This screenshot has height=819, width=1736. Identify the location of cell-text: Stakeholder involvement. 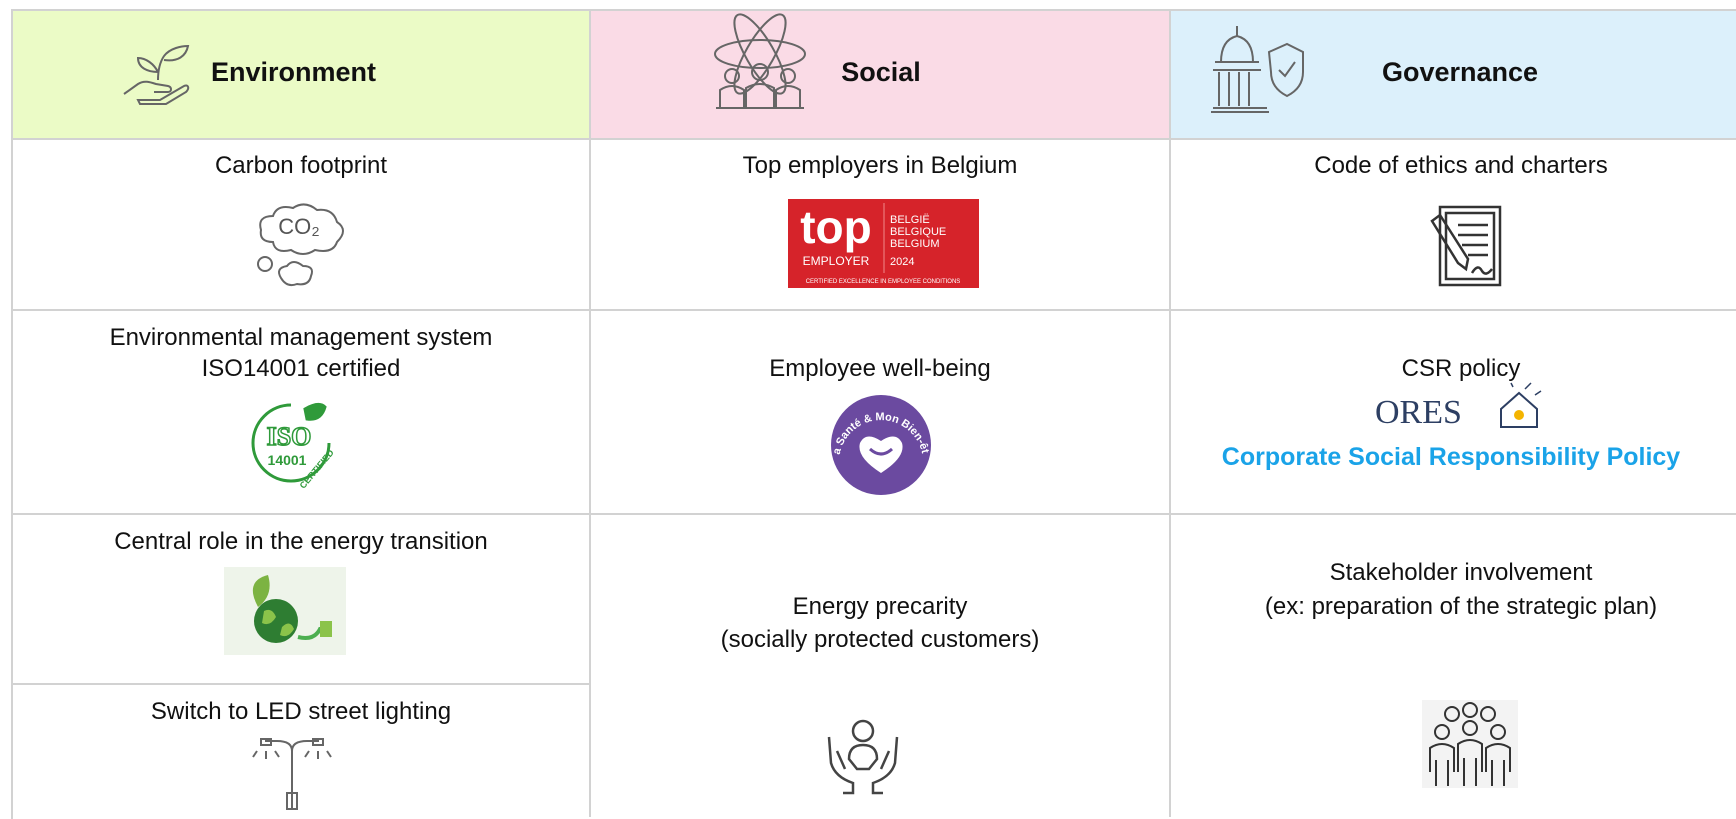
(1461, 572).